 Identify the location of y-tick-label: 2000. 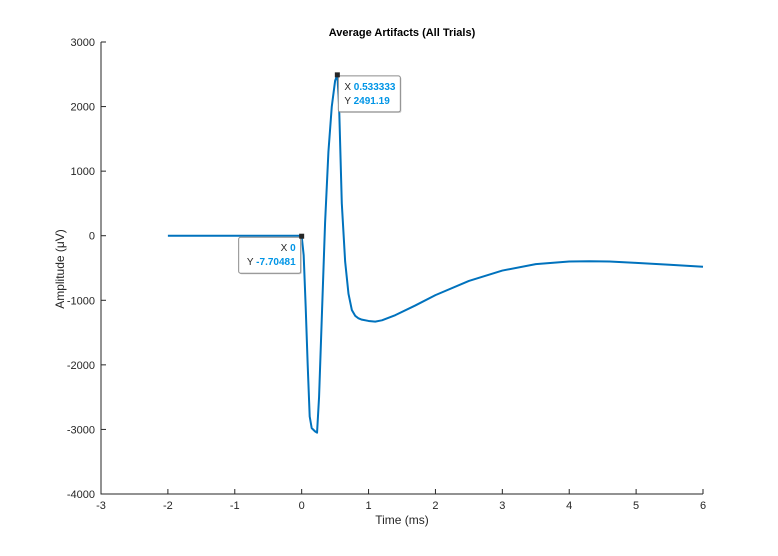
(83, 108).